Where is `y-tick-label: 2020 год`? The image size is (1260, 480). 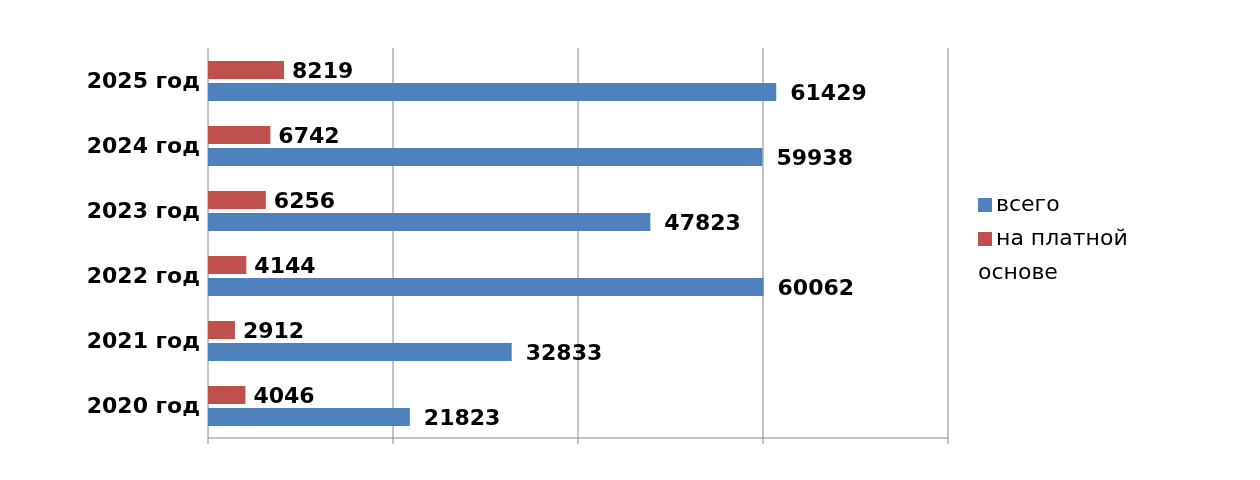 y-tick-label: 2020 год is located at coordinates (143, 406).